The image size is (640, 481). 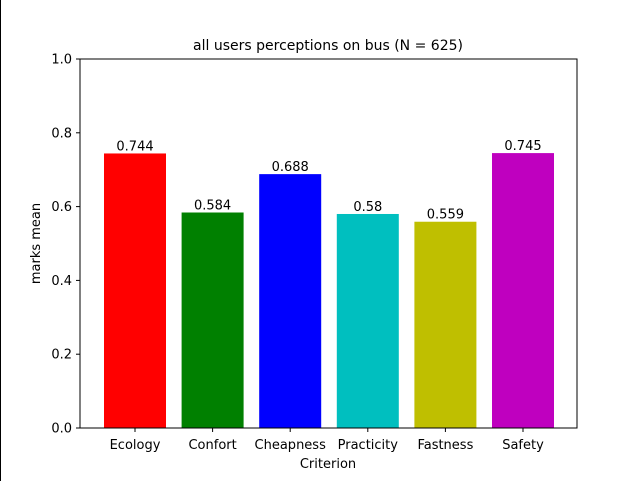 I want to click on y-tick-label: 1.0, so click(x=61, y=60).